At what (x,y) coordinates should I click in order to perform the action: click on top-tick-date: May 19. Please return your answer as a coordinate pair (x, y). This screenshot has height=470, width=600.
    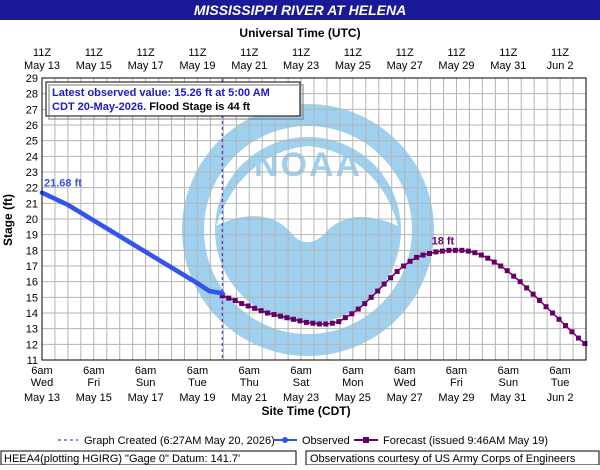
    Looking at the image, I should click on (197, 66).